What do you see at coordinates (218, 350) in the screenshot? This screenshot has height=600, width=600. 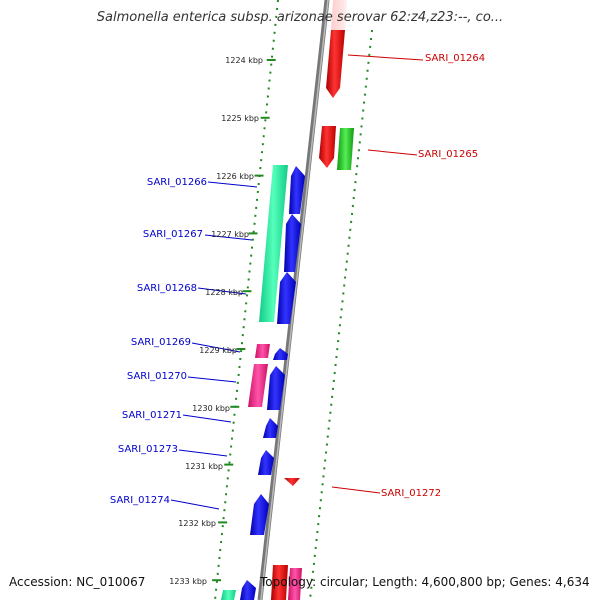 I see `tick-label-1229: 1229 kbp` at bounding box center [218, 350].